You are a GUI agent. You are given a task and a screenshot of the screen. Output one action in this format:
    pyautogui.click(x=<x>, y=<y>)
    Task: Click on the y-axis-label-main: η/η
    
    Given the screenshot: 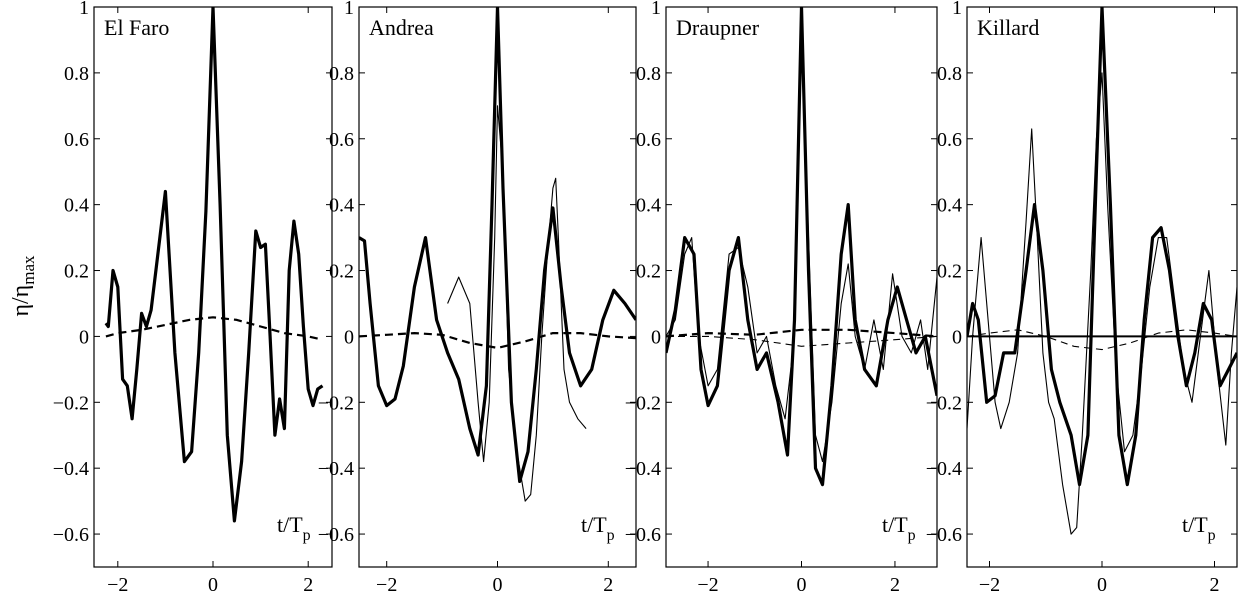 What is the action you would take?
    pyautogui.click(x=21, y=301)
    